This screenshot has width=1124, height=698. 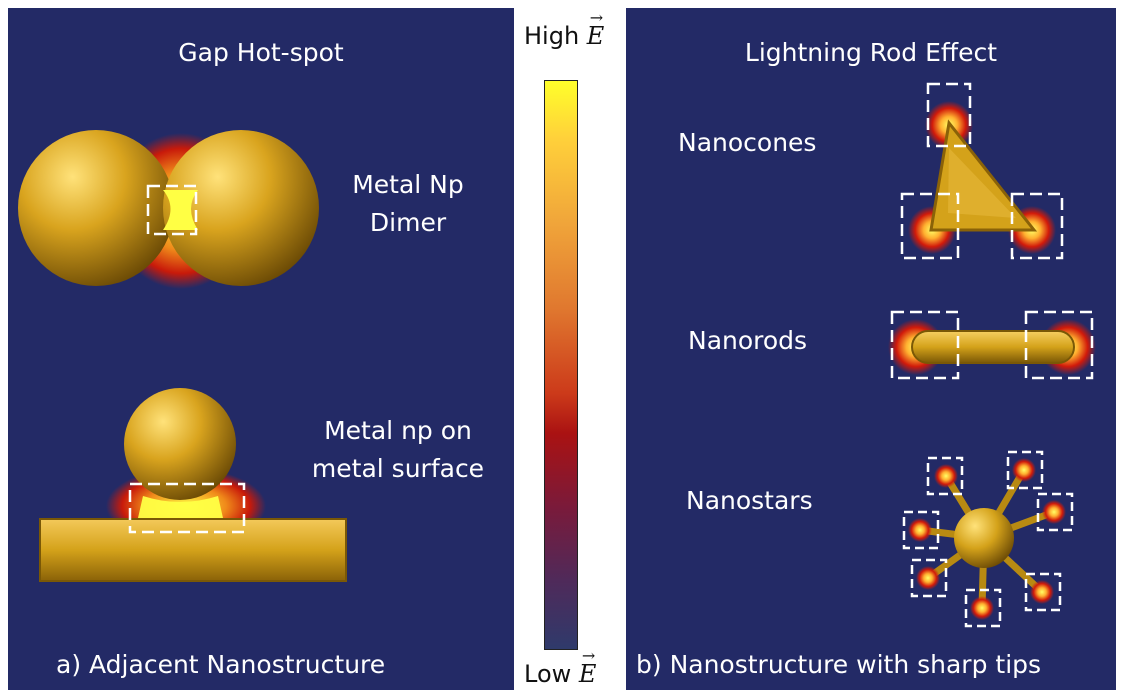 I want to click on dimer-sphere-left, so click(x=96, y=208).